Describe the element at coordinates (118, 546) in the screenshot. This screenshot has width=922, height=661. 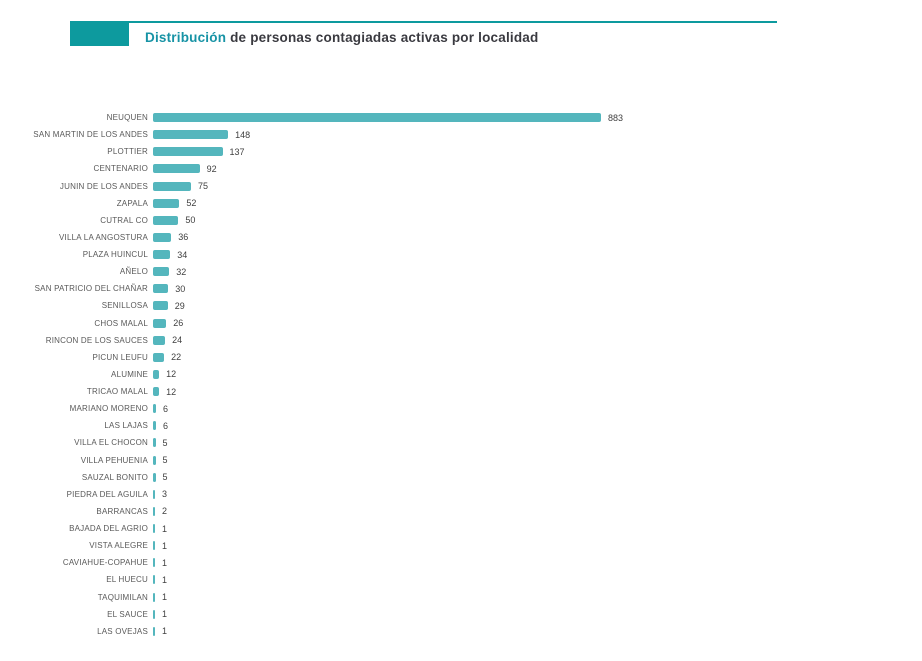
I see `bar-category-label: VISTA ALEGRE` at that location.